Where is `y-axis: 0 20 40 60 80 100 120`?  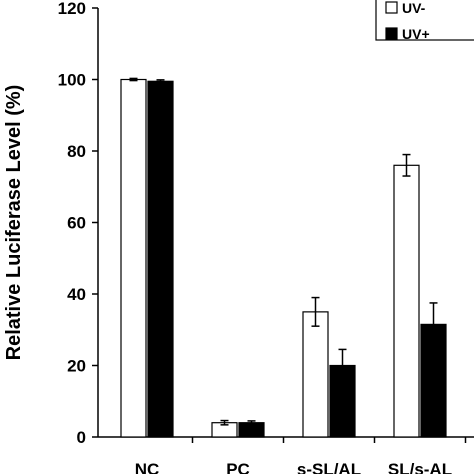
y-axis: 0 20 40 60 80 100 120 is located at coordinates (78, 223).